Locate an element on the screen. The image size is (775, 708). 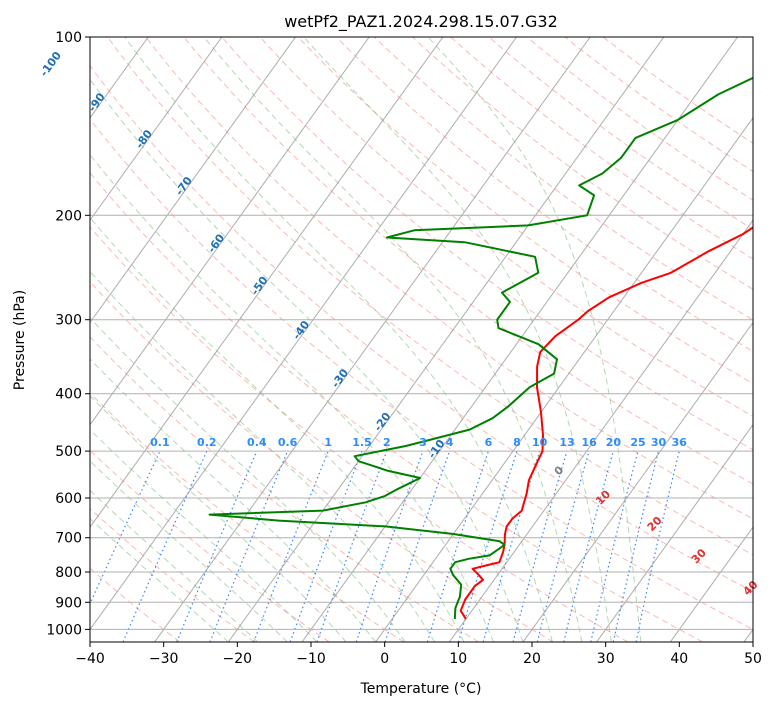
mixing-ratio-label: 10 is located at coordinates (540, 442).